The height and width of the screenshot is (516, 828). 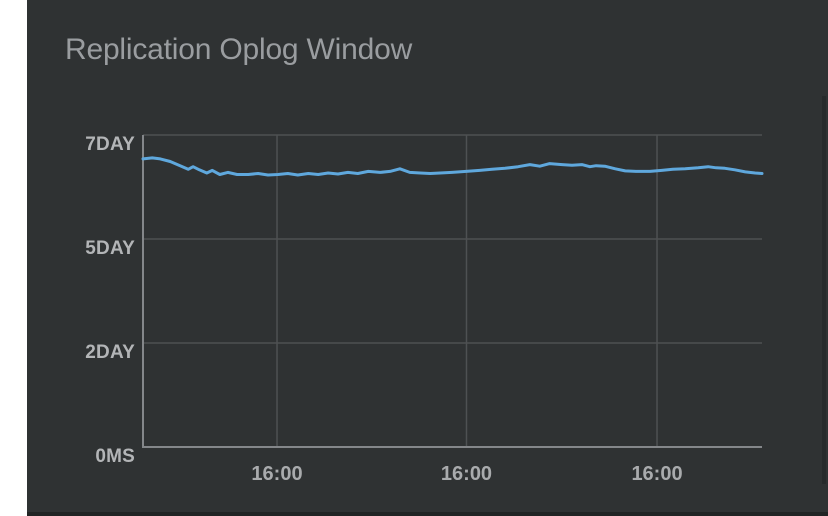 What do you see at coordinates (110, 144) in the screenshot?
I see `y-axis-tick-label: 7DAY` at bounding box center [110, 144].